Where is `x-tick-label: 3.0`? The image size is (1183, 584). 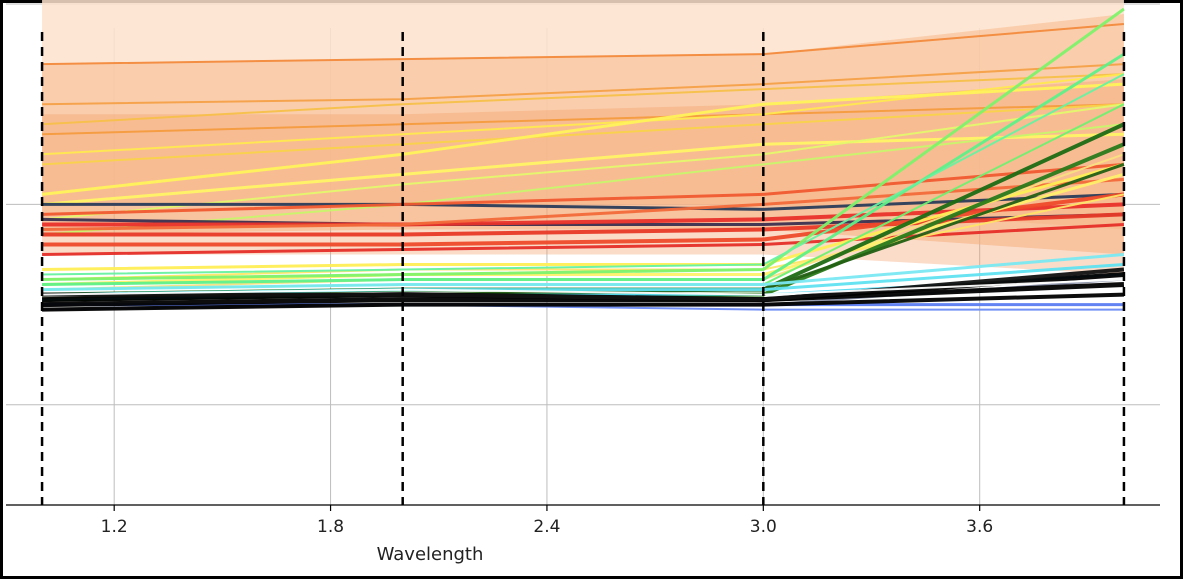
x-tick-label: 3.0 is located at coordinates (763, 527).